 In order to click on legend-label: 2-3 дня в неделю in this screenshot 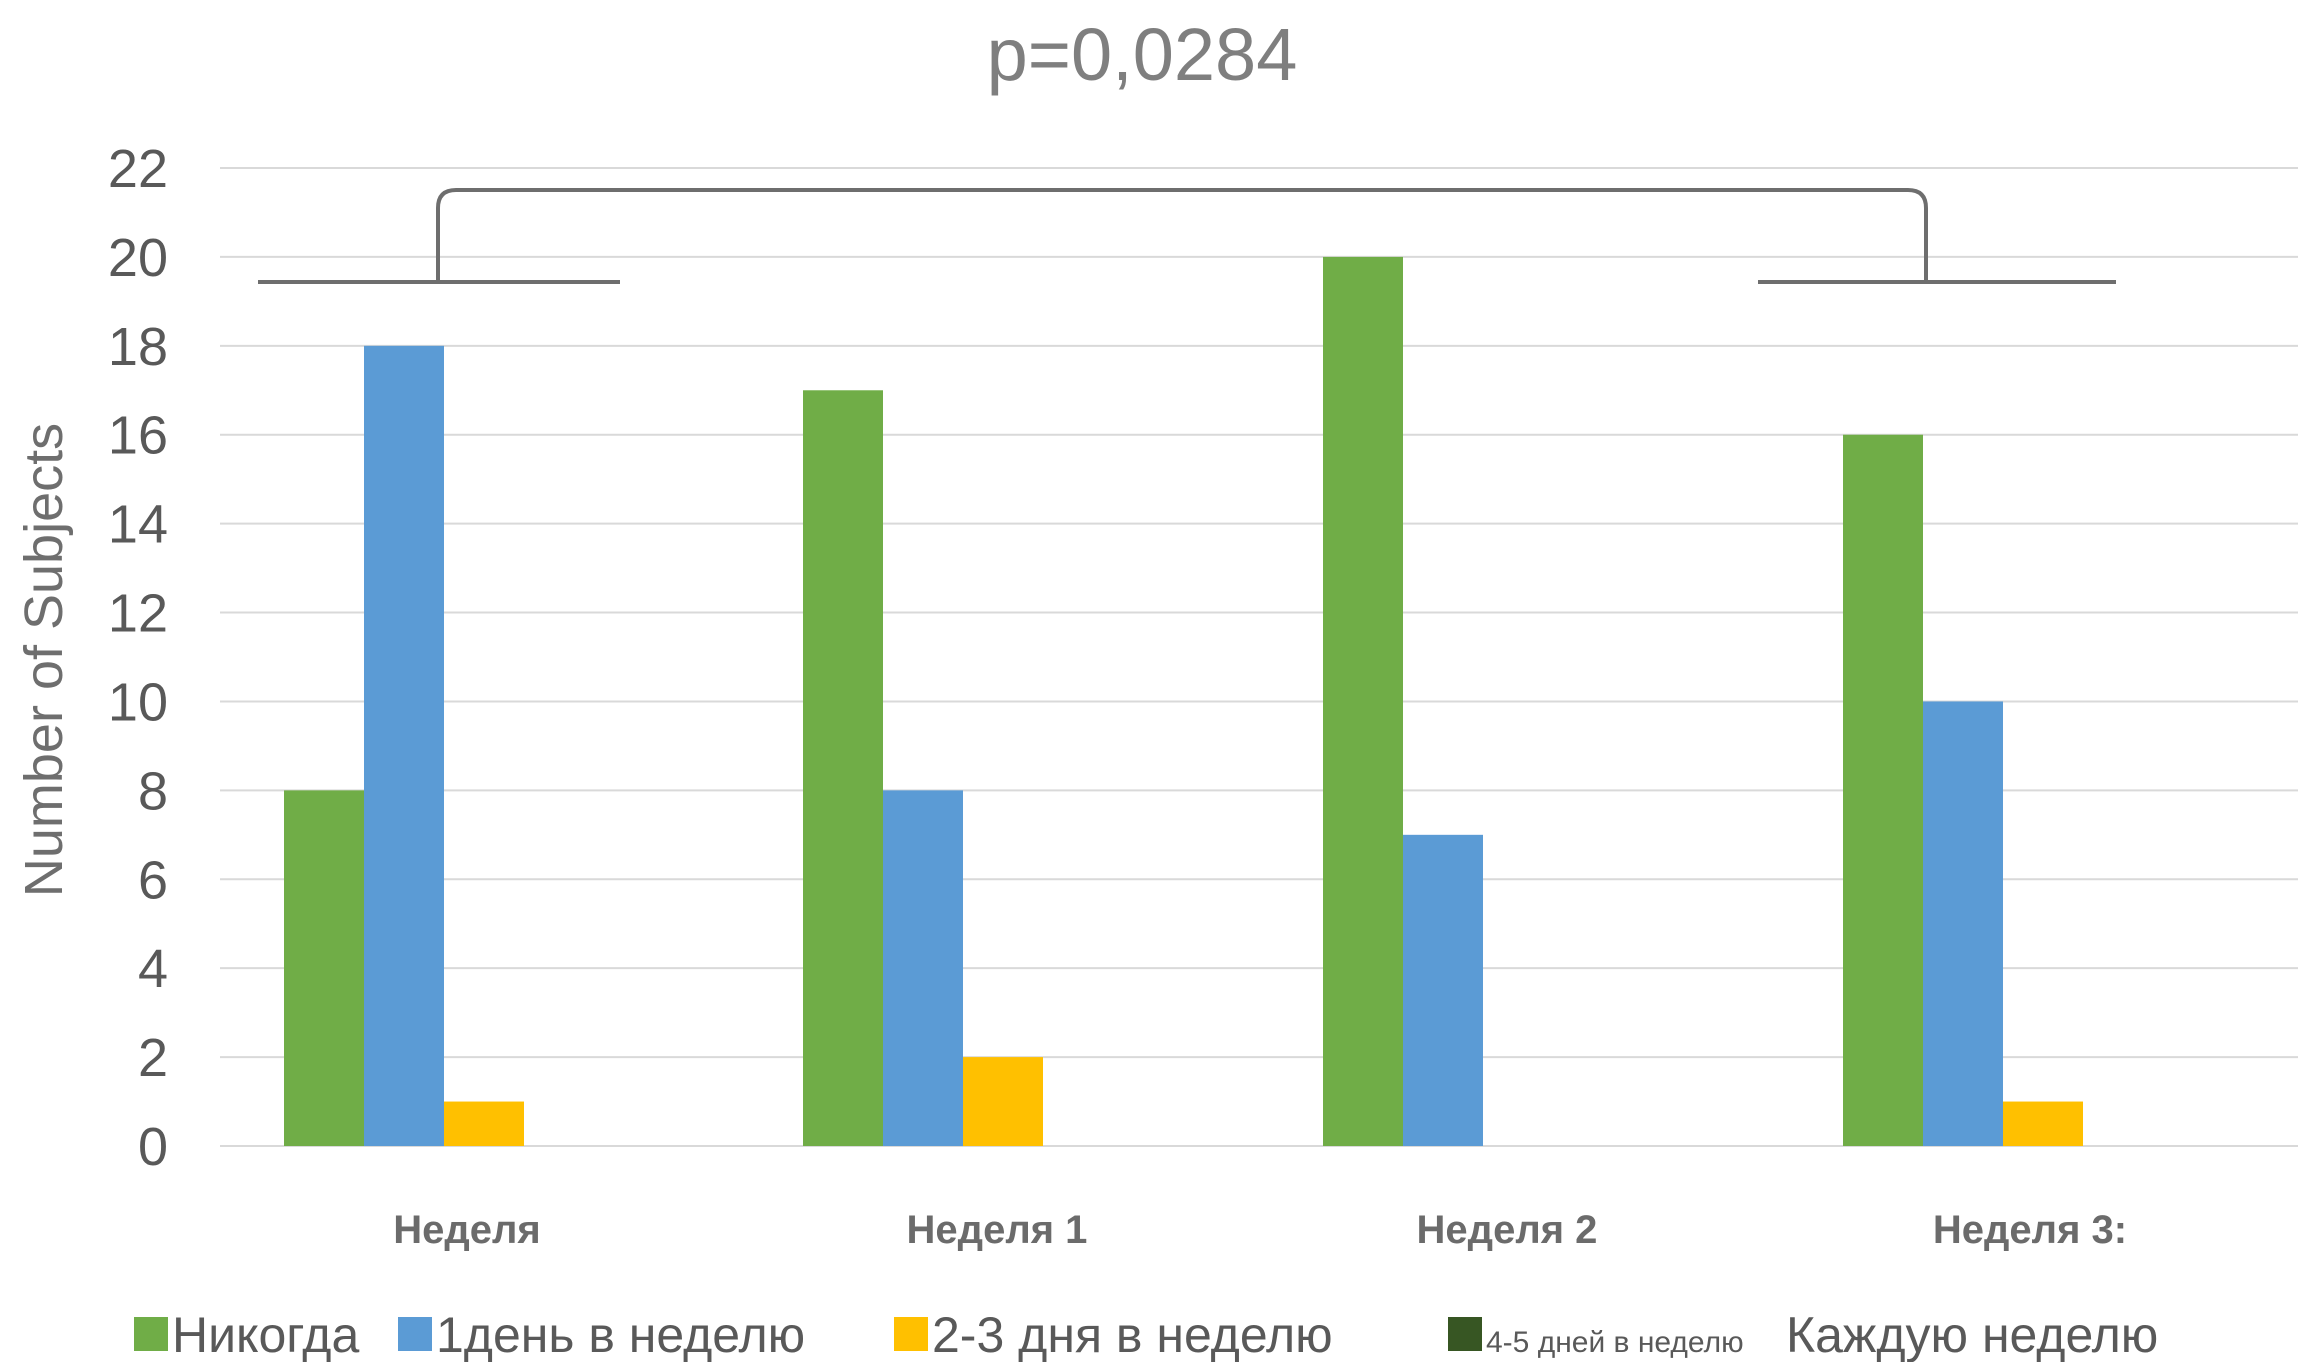, I will do `click(1132, 1334)`.